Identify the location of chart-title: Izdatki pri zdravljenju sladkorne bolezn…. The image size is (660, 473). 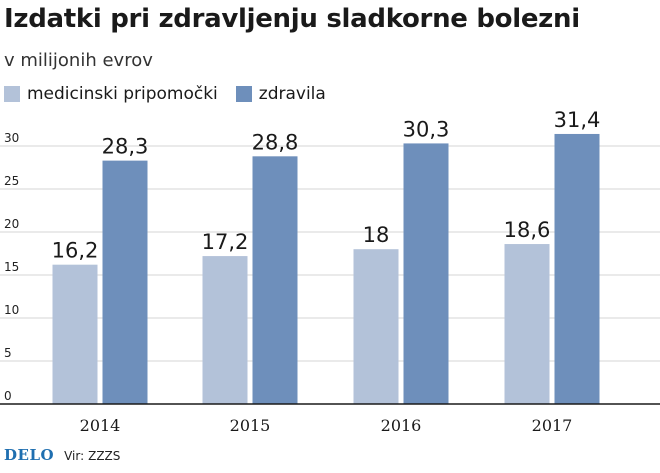
(292, 19).